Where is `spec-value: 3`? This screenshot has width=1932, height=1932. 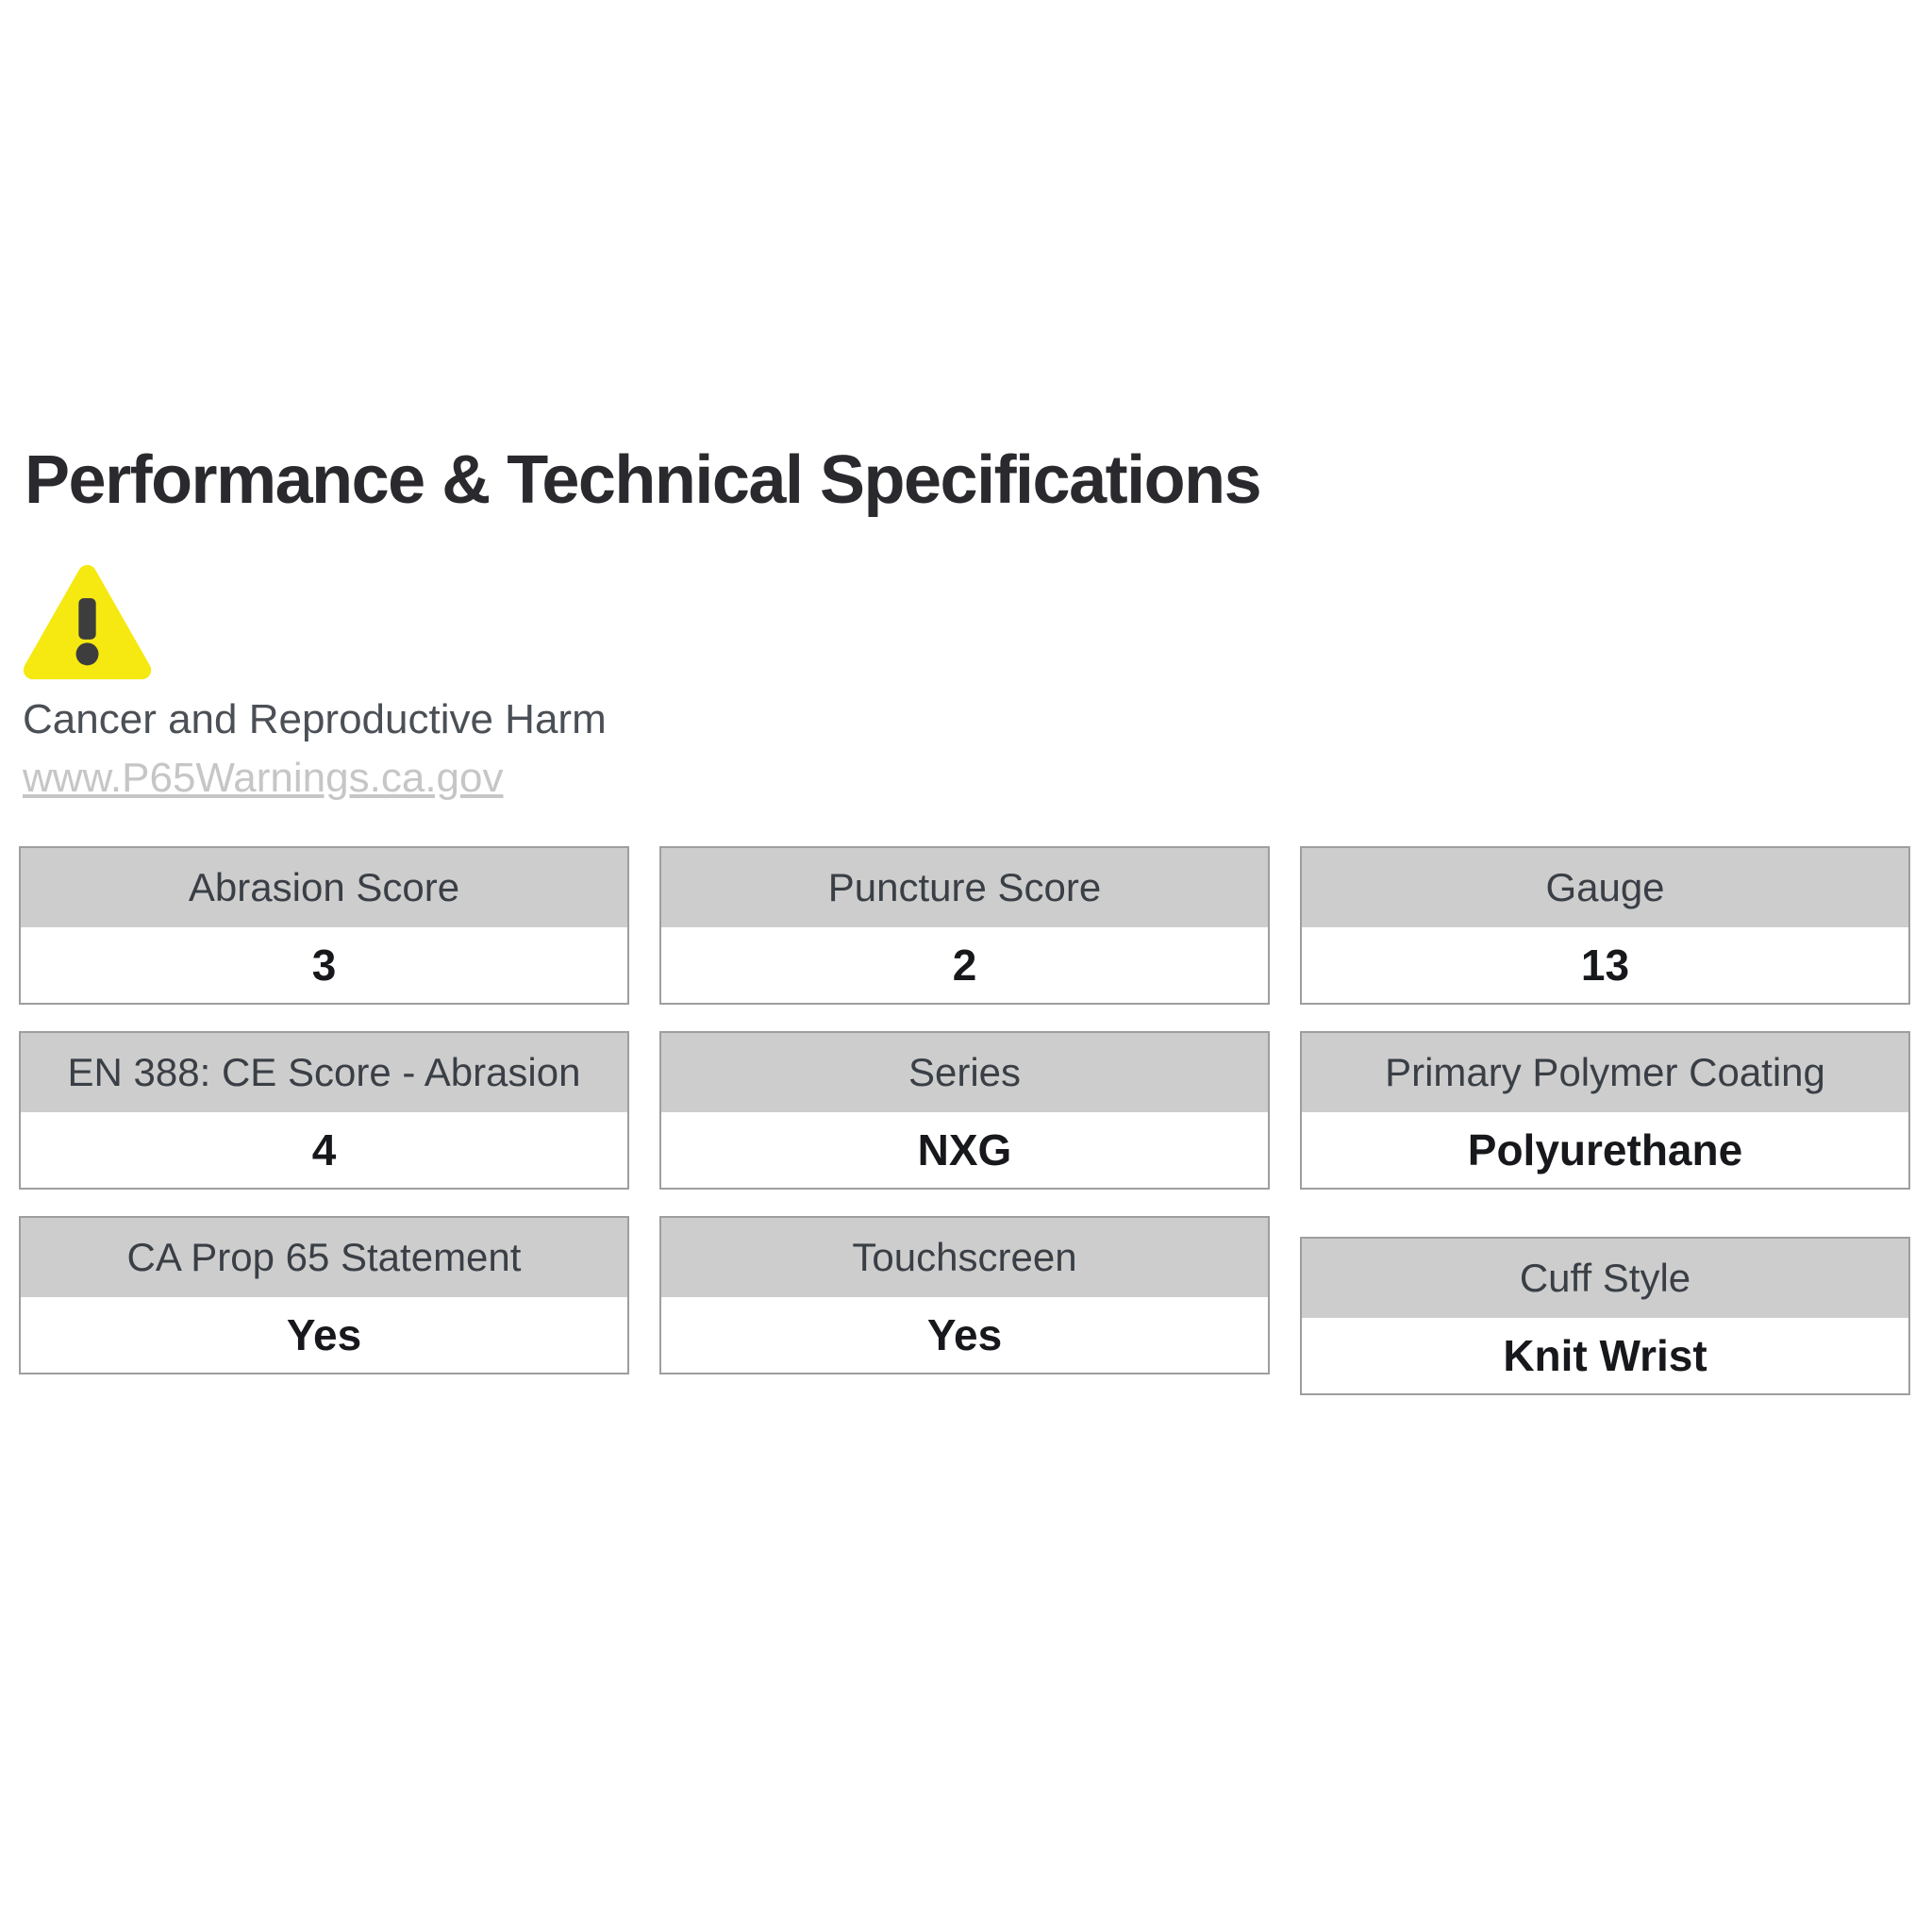 spec-value: 3 is located at coordinates (324, 965).